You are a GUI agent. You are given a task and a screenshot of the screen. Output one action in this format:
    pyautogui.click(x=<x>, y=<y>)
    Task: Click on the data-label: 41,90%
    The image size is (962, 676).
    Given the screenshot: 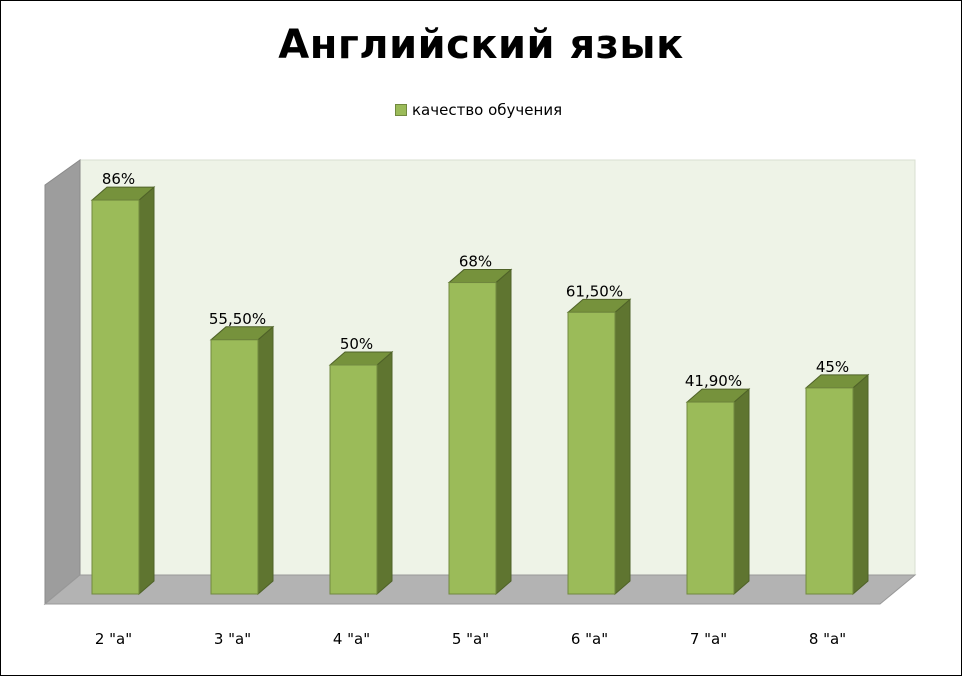 What is the action you would take?
    pyautogui.click(x=713, y=381)
    